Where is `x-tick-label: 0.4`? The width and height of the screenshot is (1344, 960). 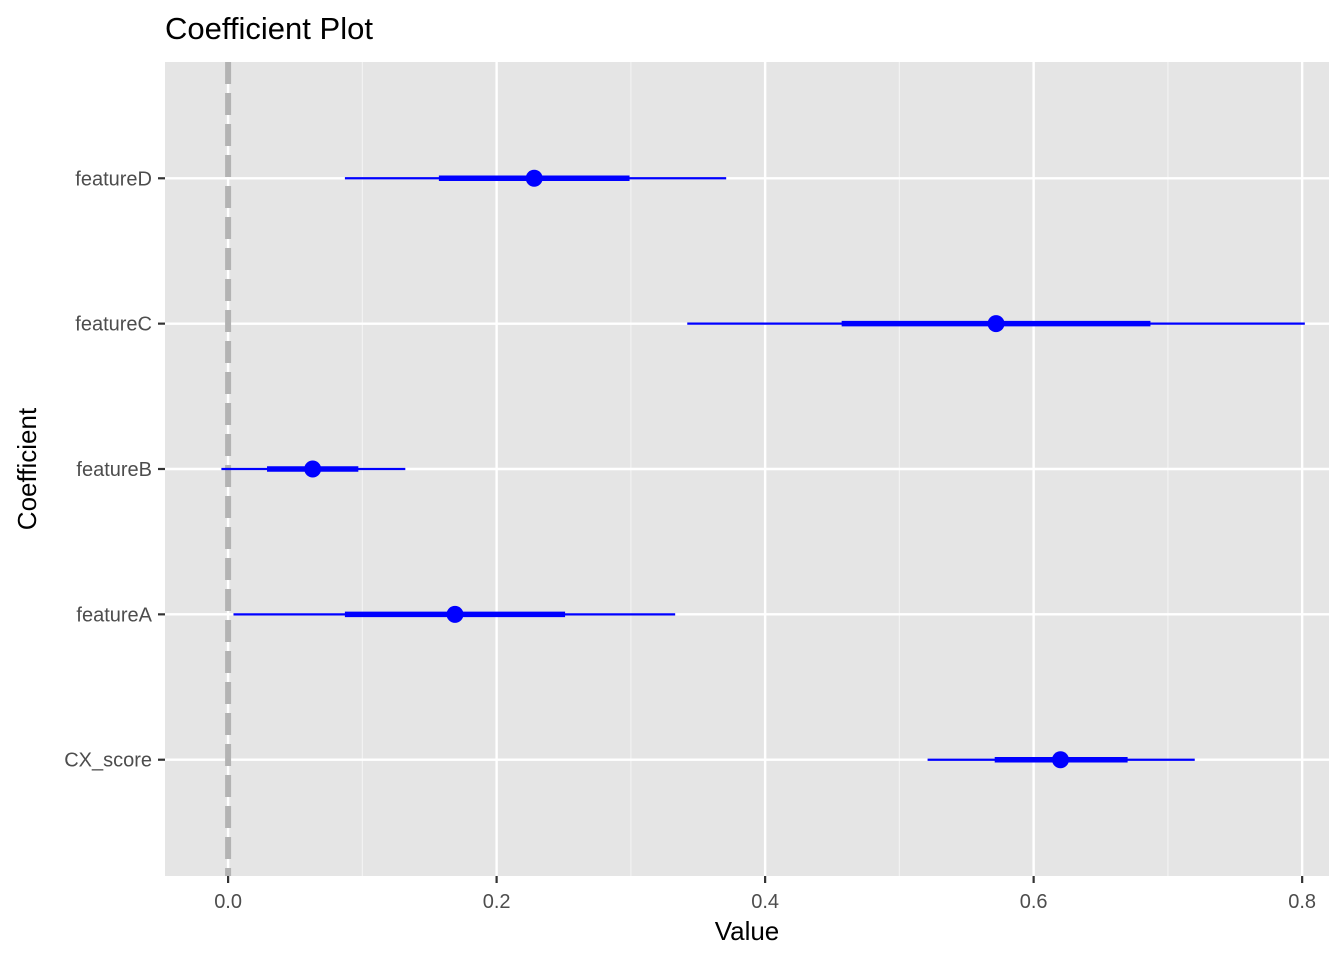 x-tick-label: 0.4 is located at coordinates (765, 902).